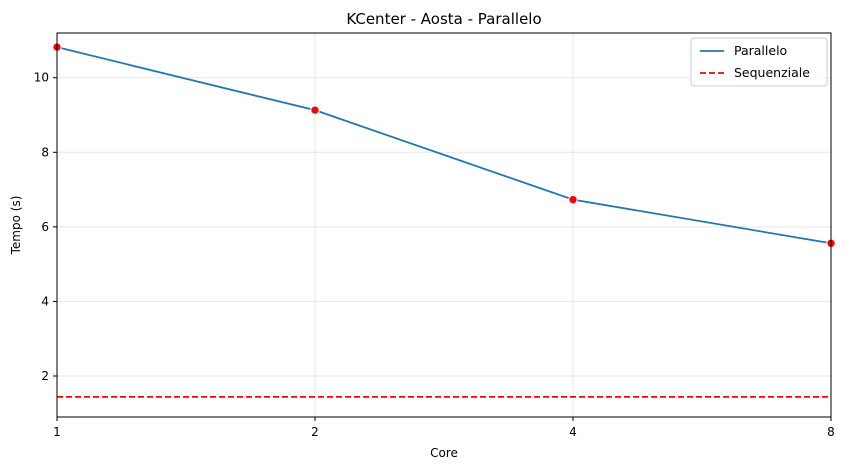 This screenshot has height=470, width=846. Describe the element at coordinates (315, 432) in the screenshot. I see `x-tick-label: 2` at that location.